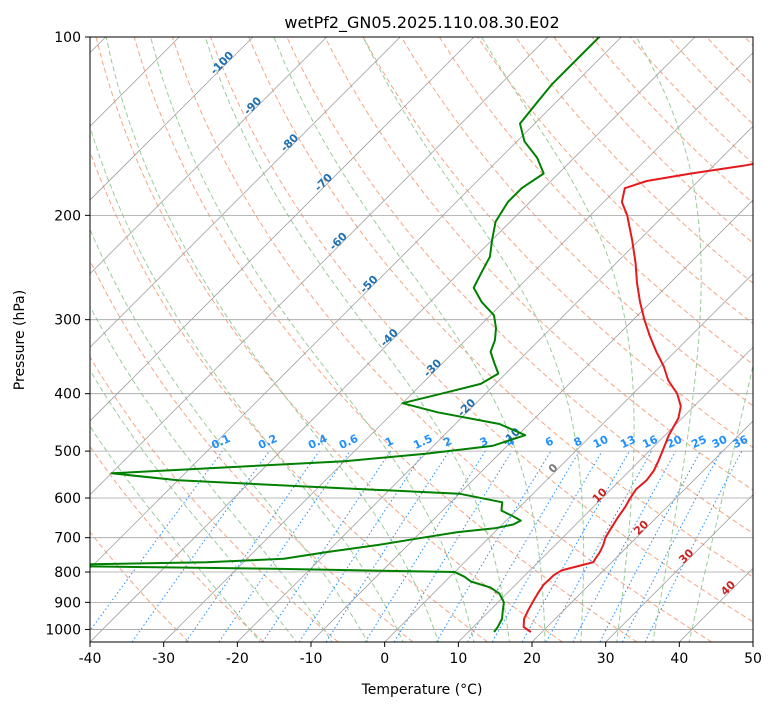 The height and width of the screenshot is (708, 775). Describe the element at coordinates (384, 659) in the screenshot. I see `x-tick-label: 0` at that location.